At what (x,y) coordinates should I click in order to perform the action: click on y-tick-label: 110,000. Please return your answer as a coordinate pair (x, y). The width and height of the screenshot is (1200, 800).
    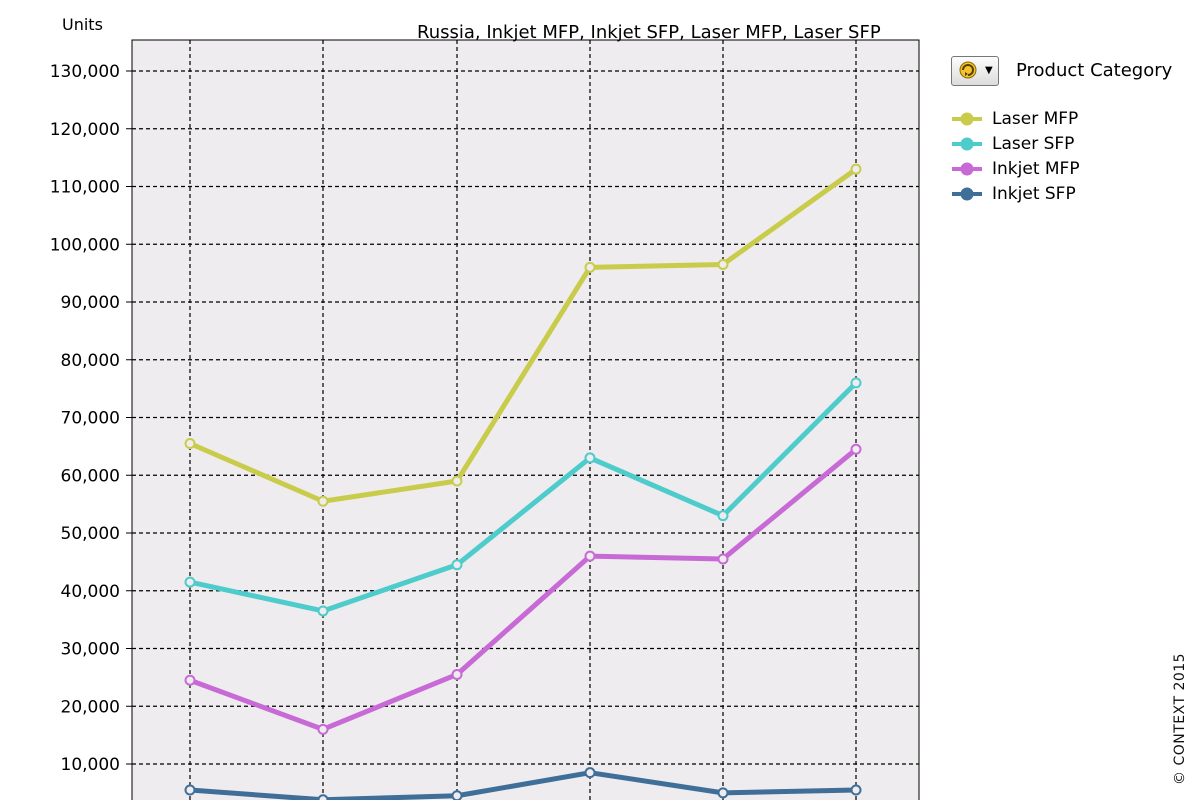
    Looking at the image, I should click on (85, 188).